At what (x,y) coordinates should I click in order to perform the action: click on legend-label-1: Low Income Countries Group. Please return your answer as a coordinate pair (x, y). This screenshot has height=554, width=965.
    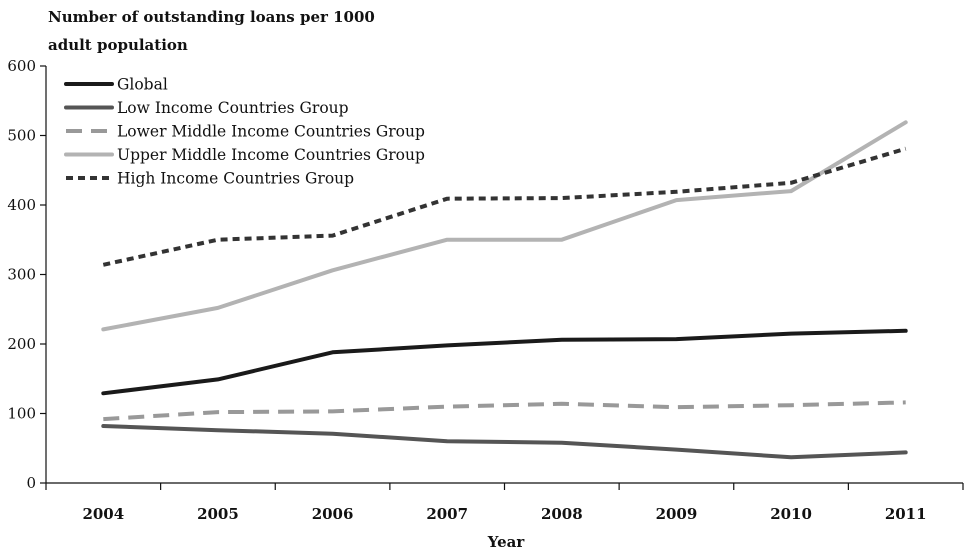
    Looking at the image, I should click on (233, 108).